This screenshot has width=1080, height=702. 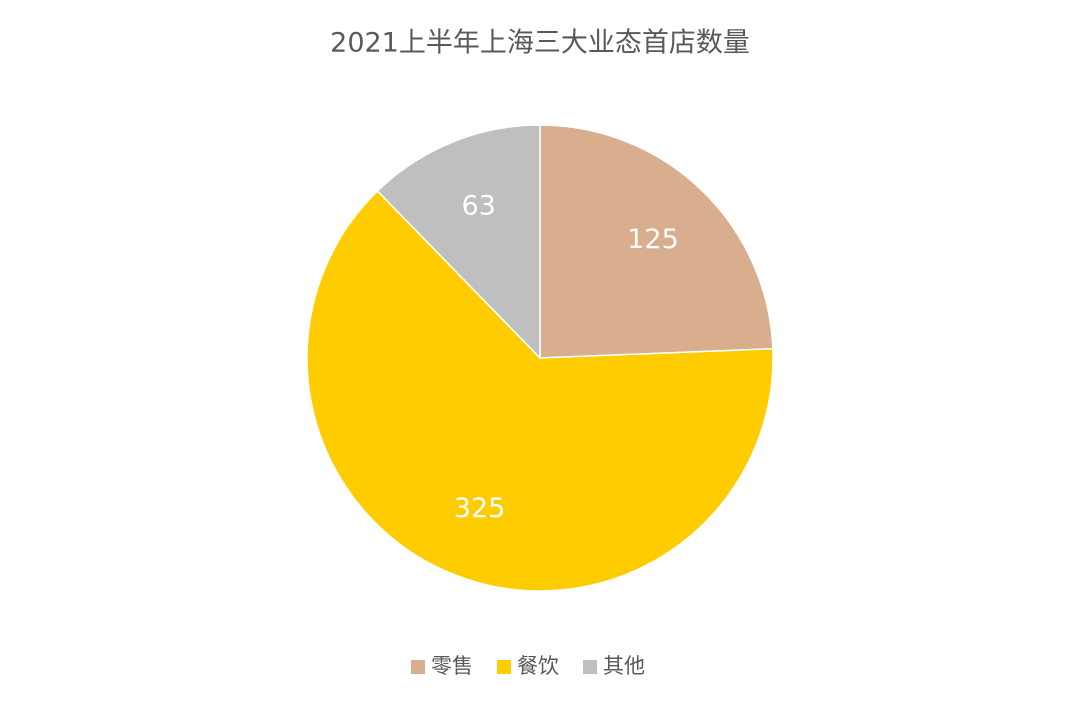 What do you see at coordinates (480, 508) in the screenshot?
I see `data-label: 325` at bounding box center [480, 508].